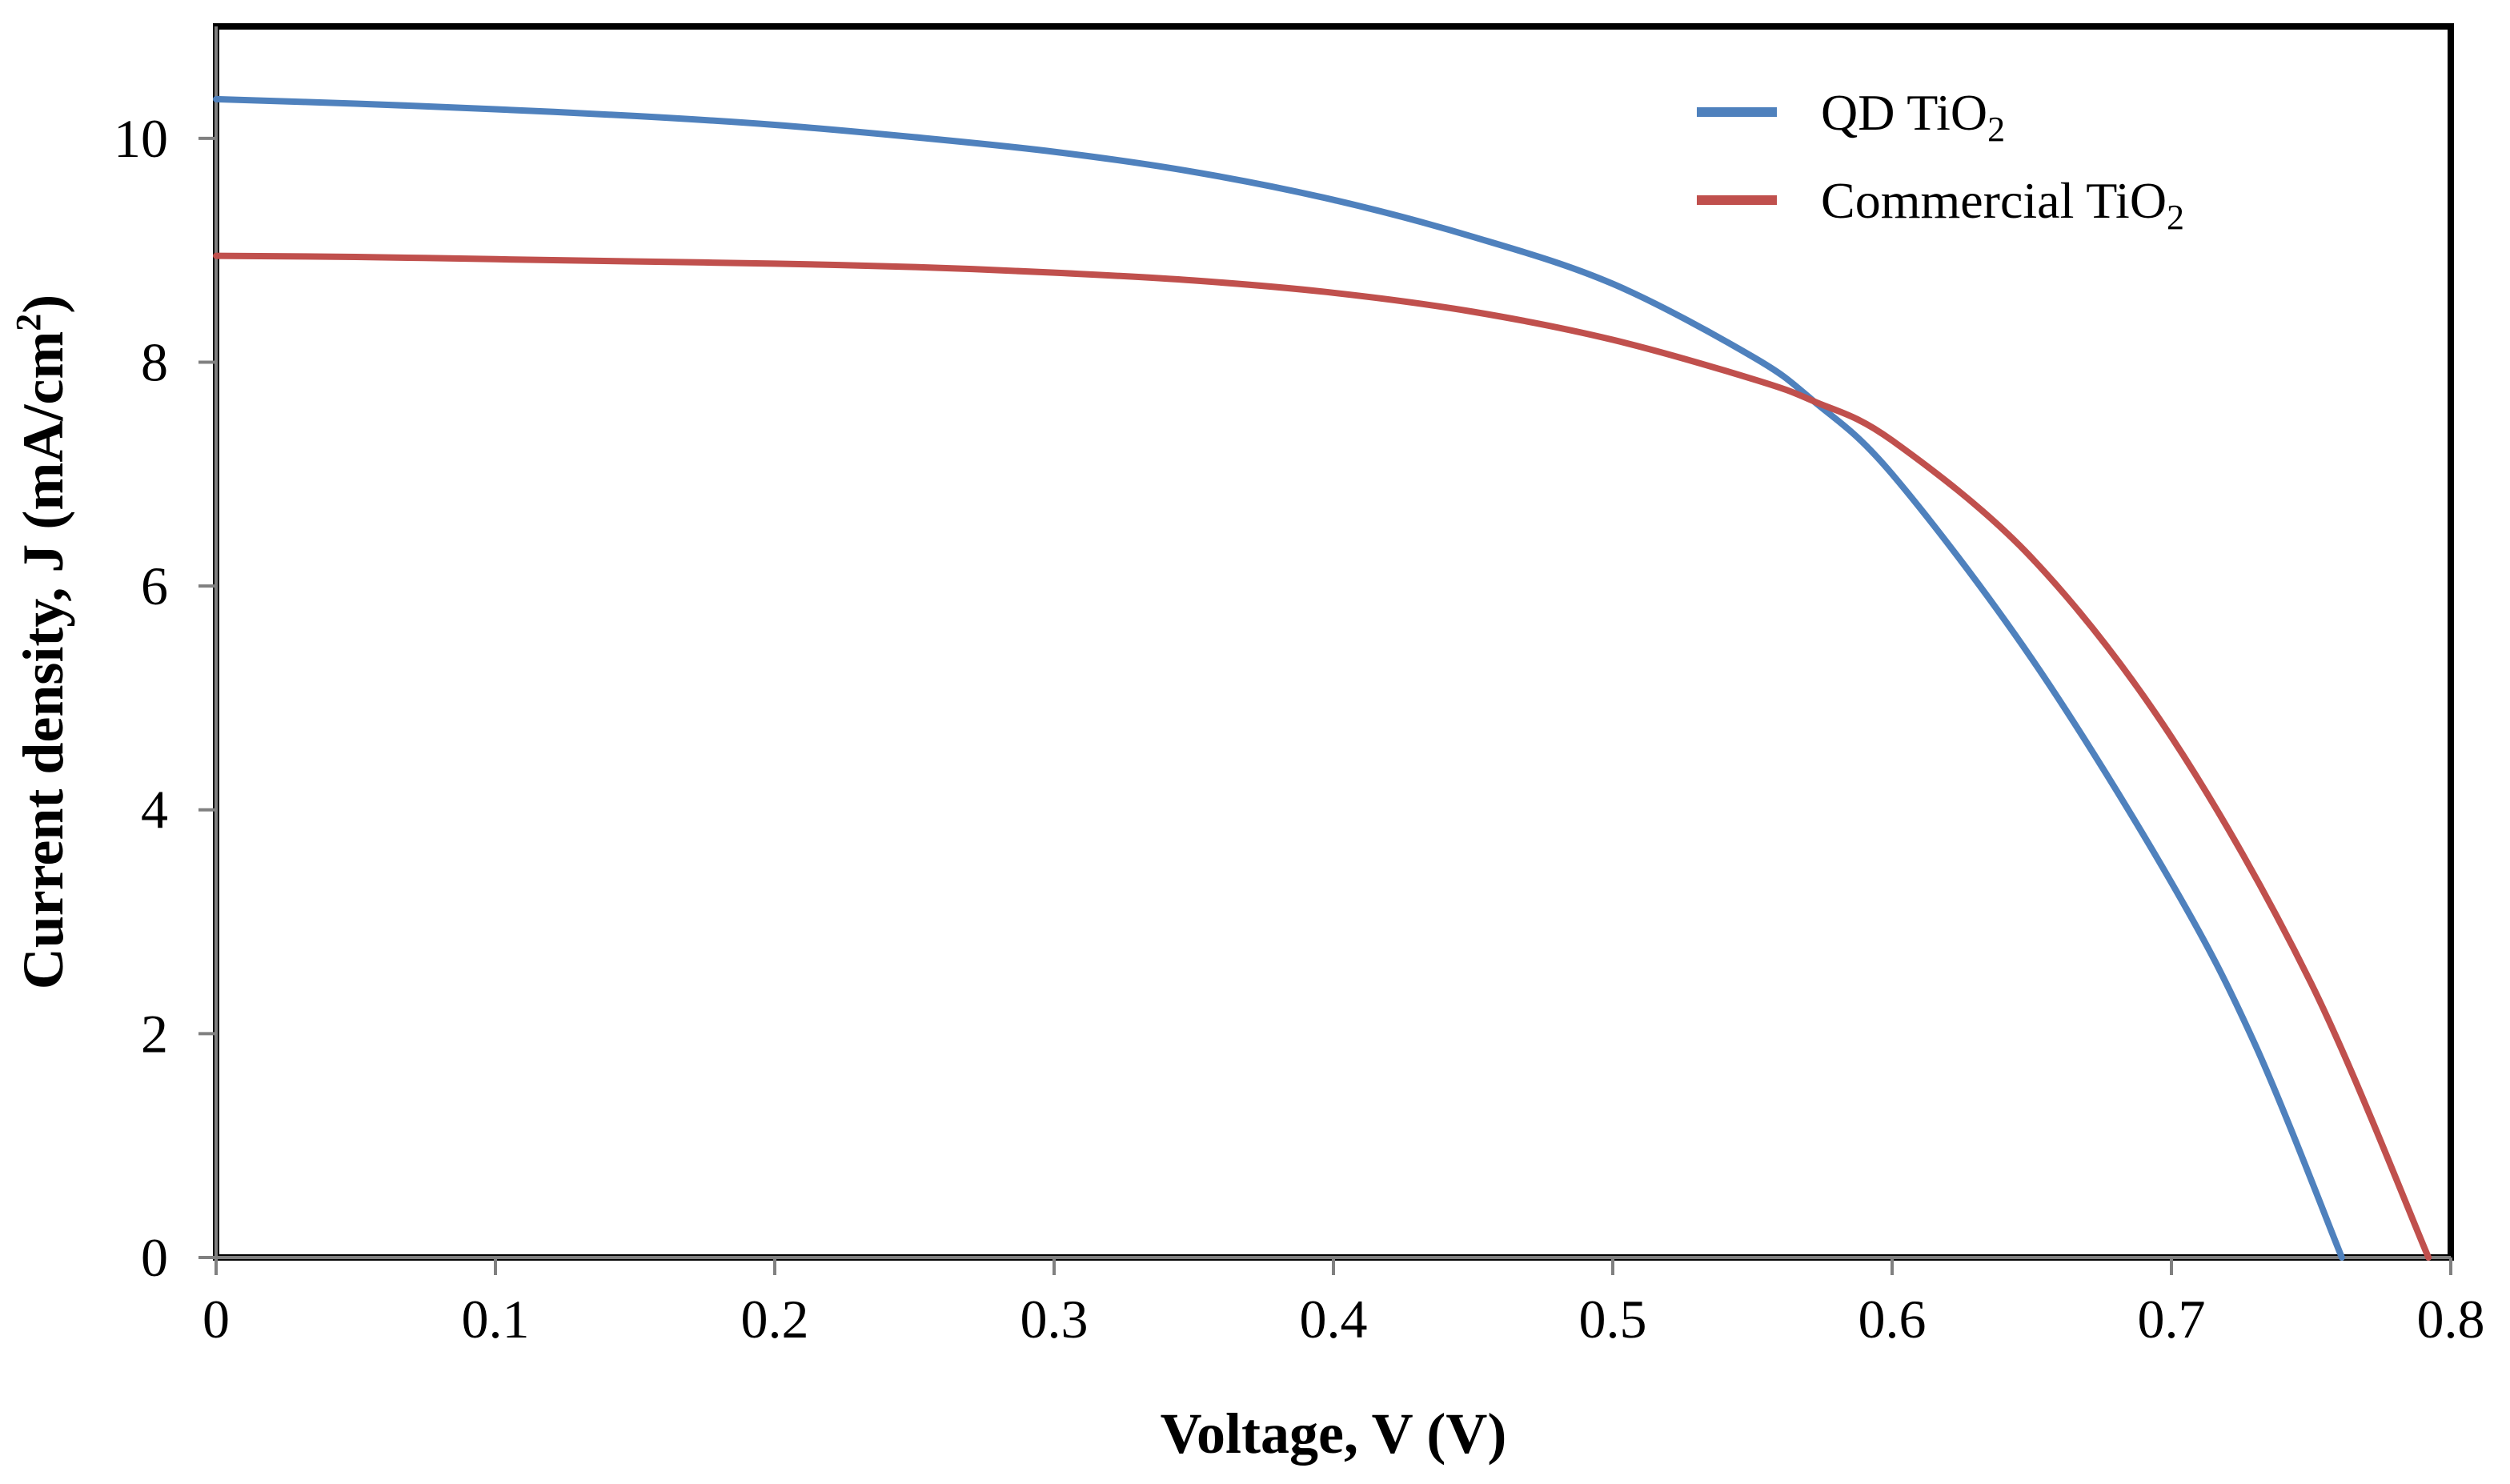 Image resolution: width=2510 pixels, height=1484 pixels. I want to click on y-axis-title: Current density, J (mA/cm2), so click(42, 642).